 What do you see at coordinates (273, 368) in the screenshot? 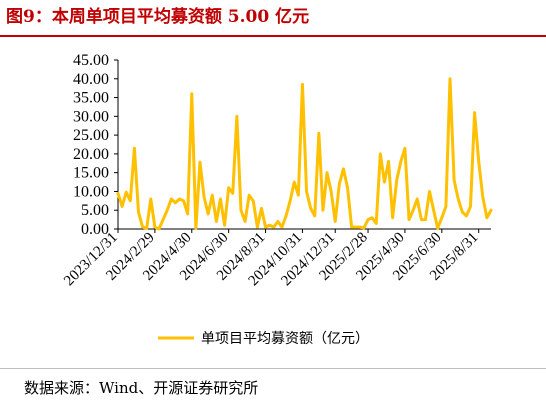
I see `source-divider` at bounding box center [273, 368].